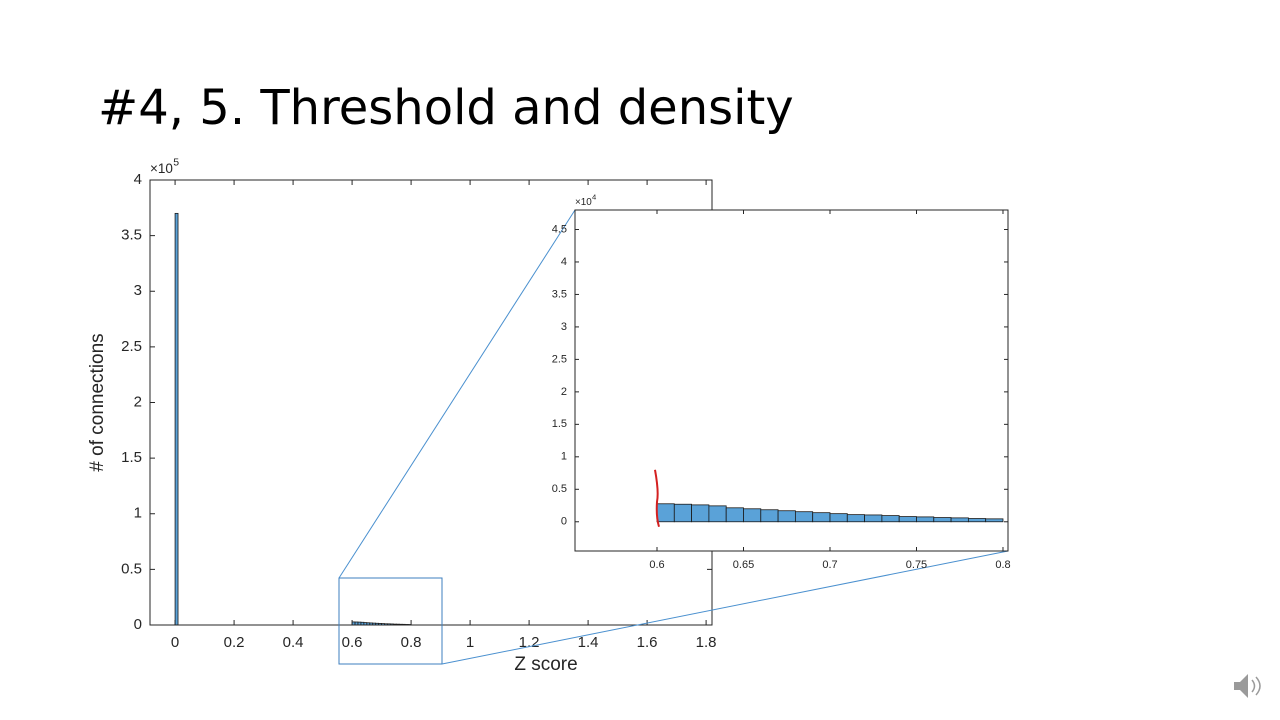 The image size is (1280, 720). I want to click on x-tick-label: 1.4, so click(588, 642).